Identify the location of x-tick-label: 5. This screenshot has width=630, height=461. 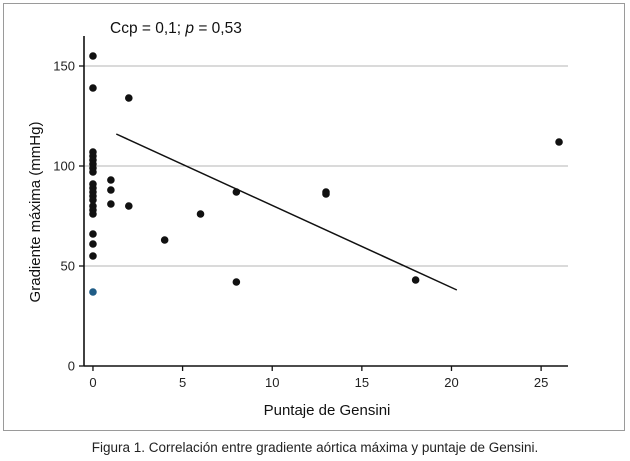
(182, 382).